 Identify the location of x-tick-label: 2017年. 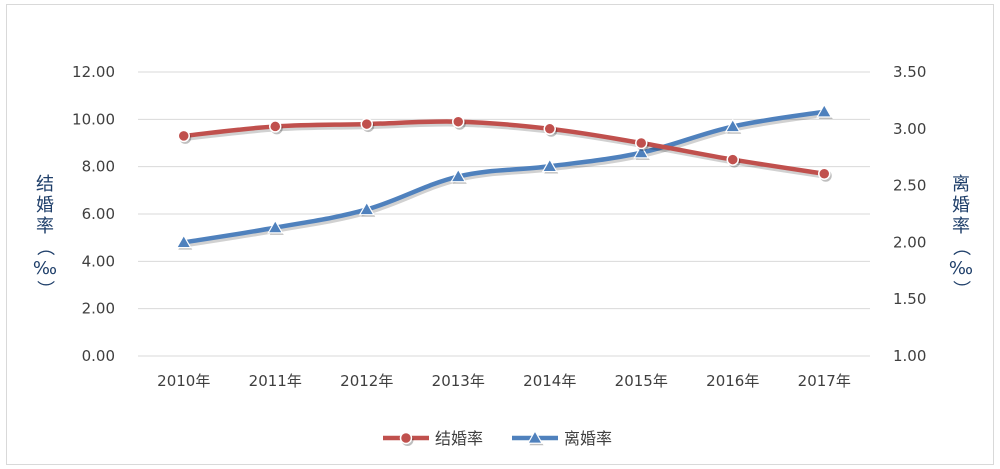
(824, 381).